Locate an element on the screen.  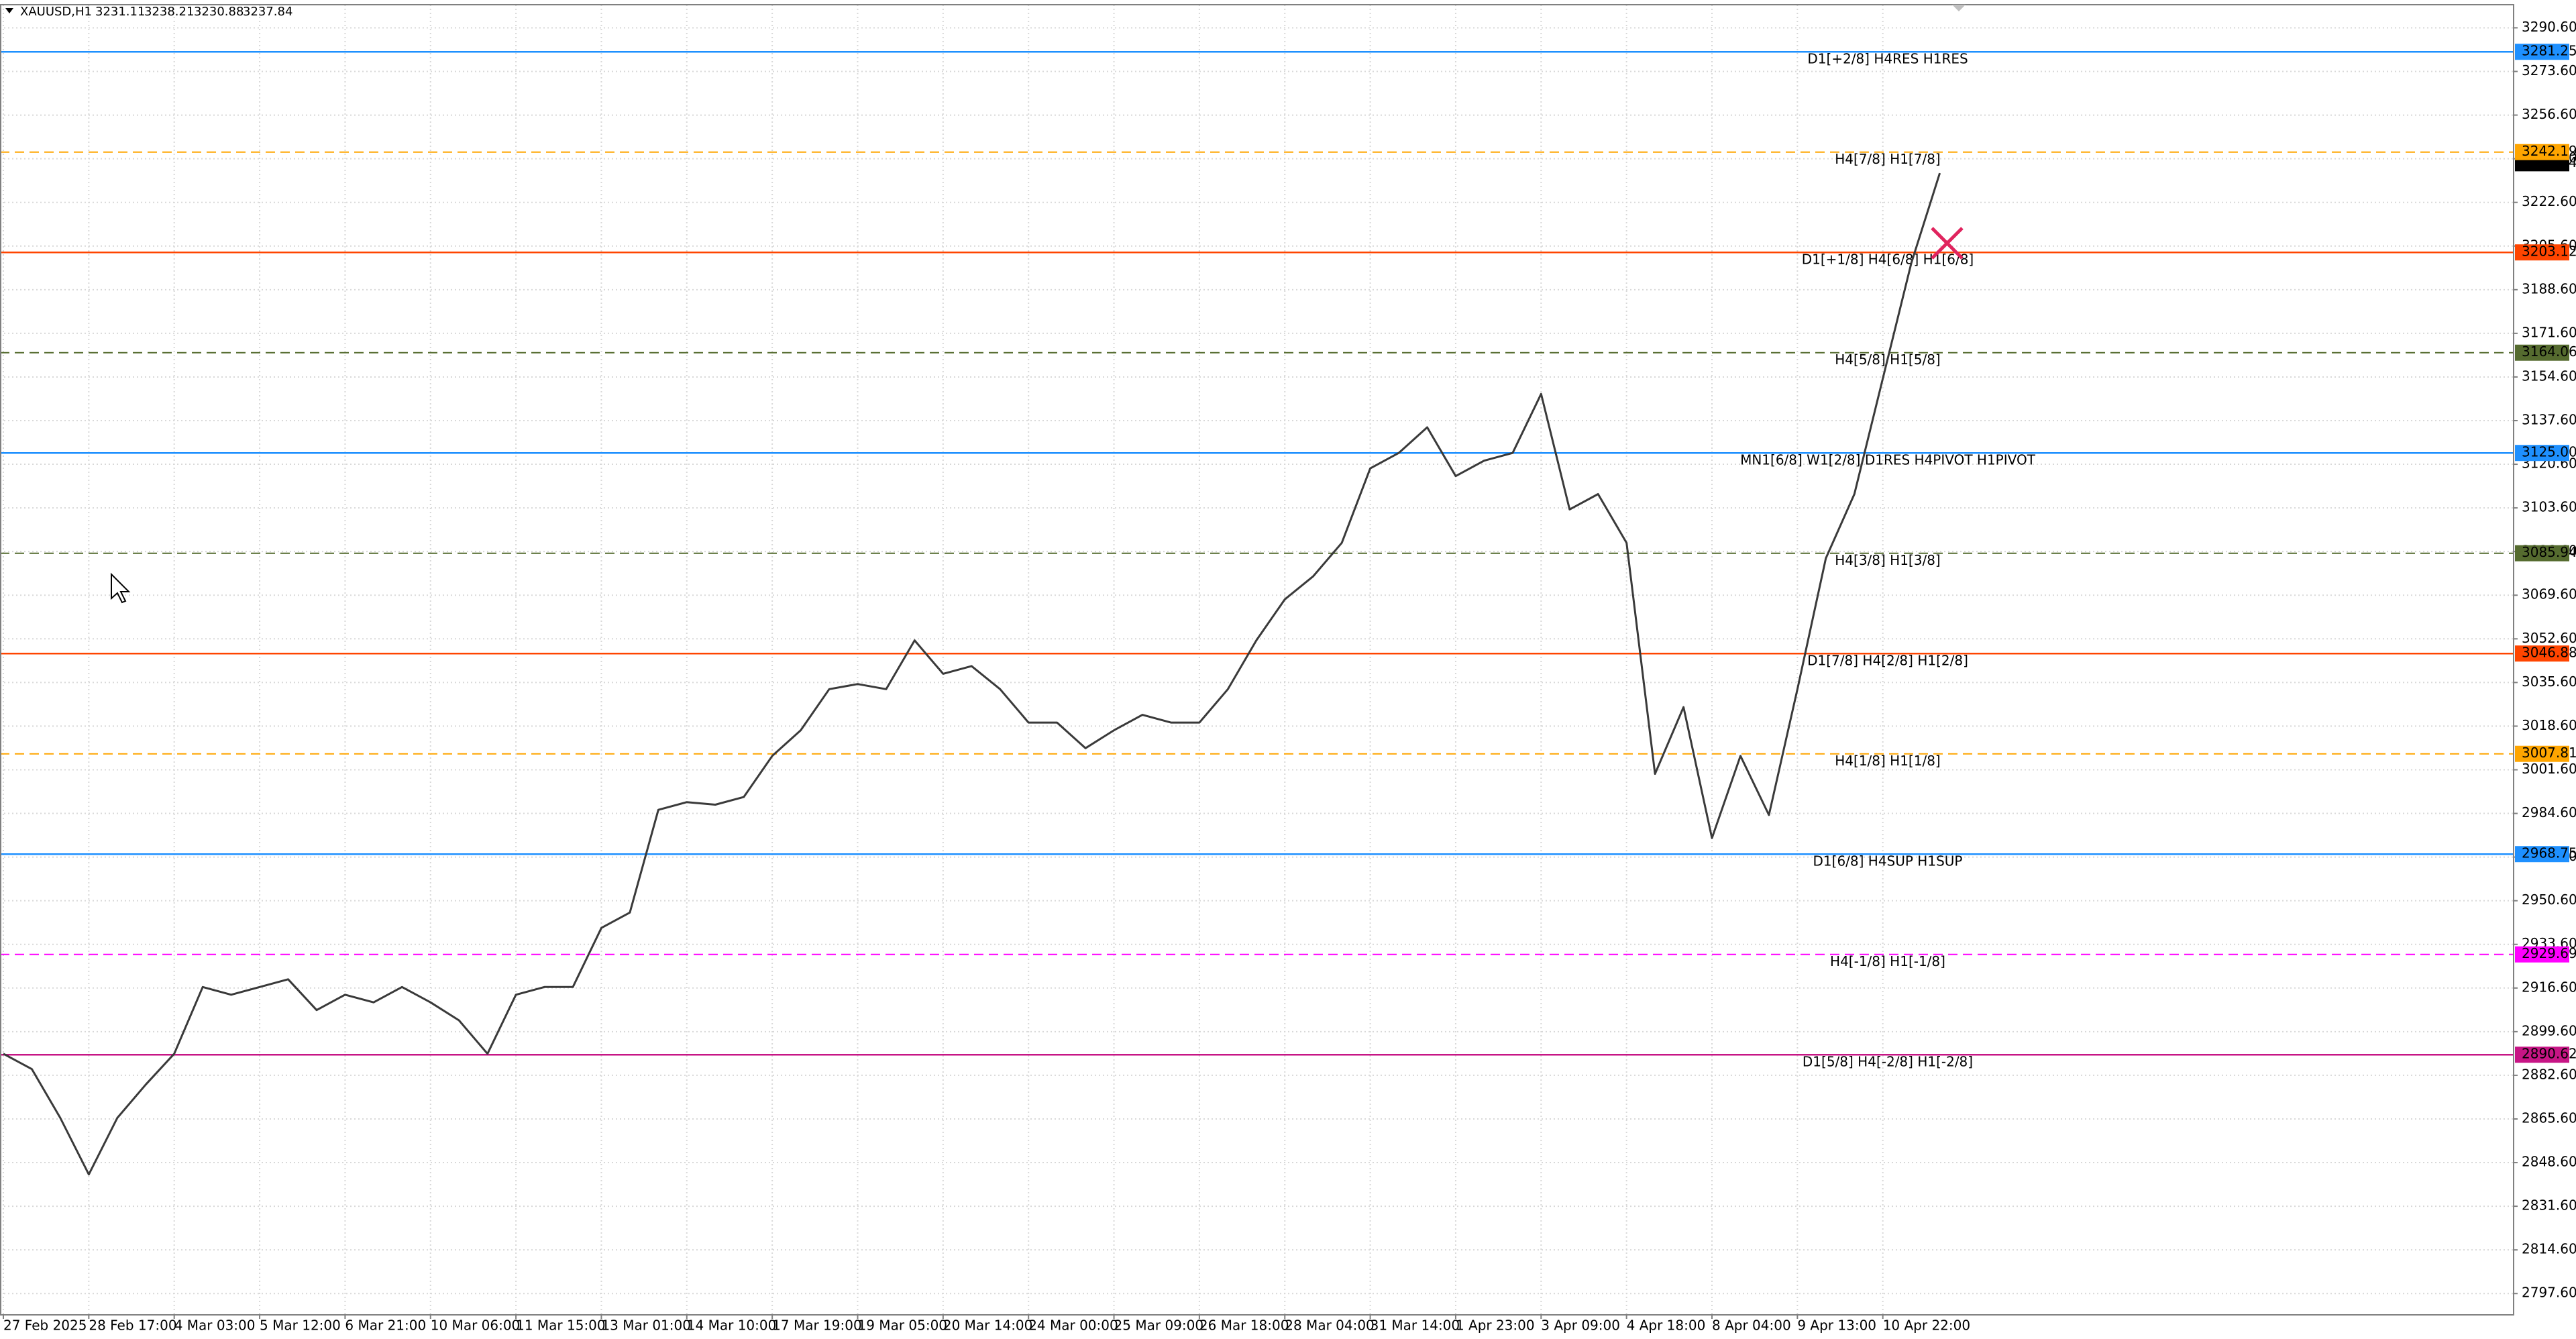
x-tick-label: 13 Mar 01:00 is located at coordinates (646, 1326).